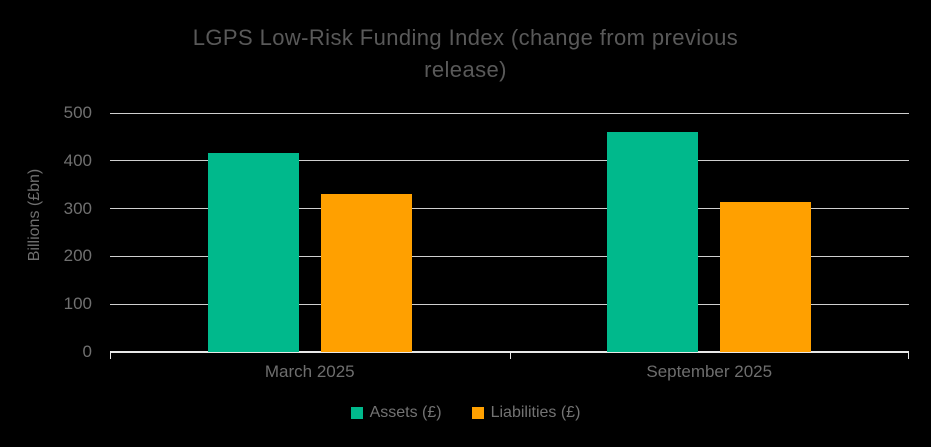  What do you see at coordinates (465, 413) in the screenshot?
I see `legend: Assets (£) Liabilities (£)` at bounding box center [465, 413].